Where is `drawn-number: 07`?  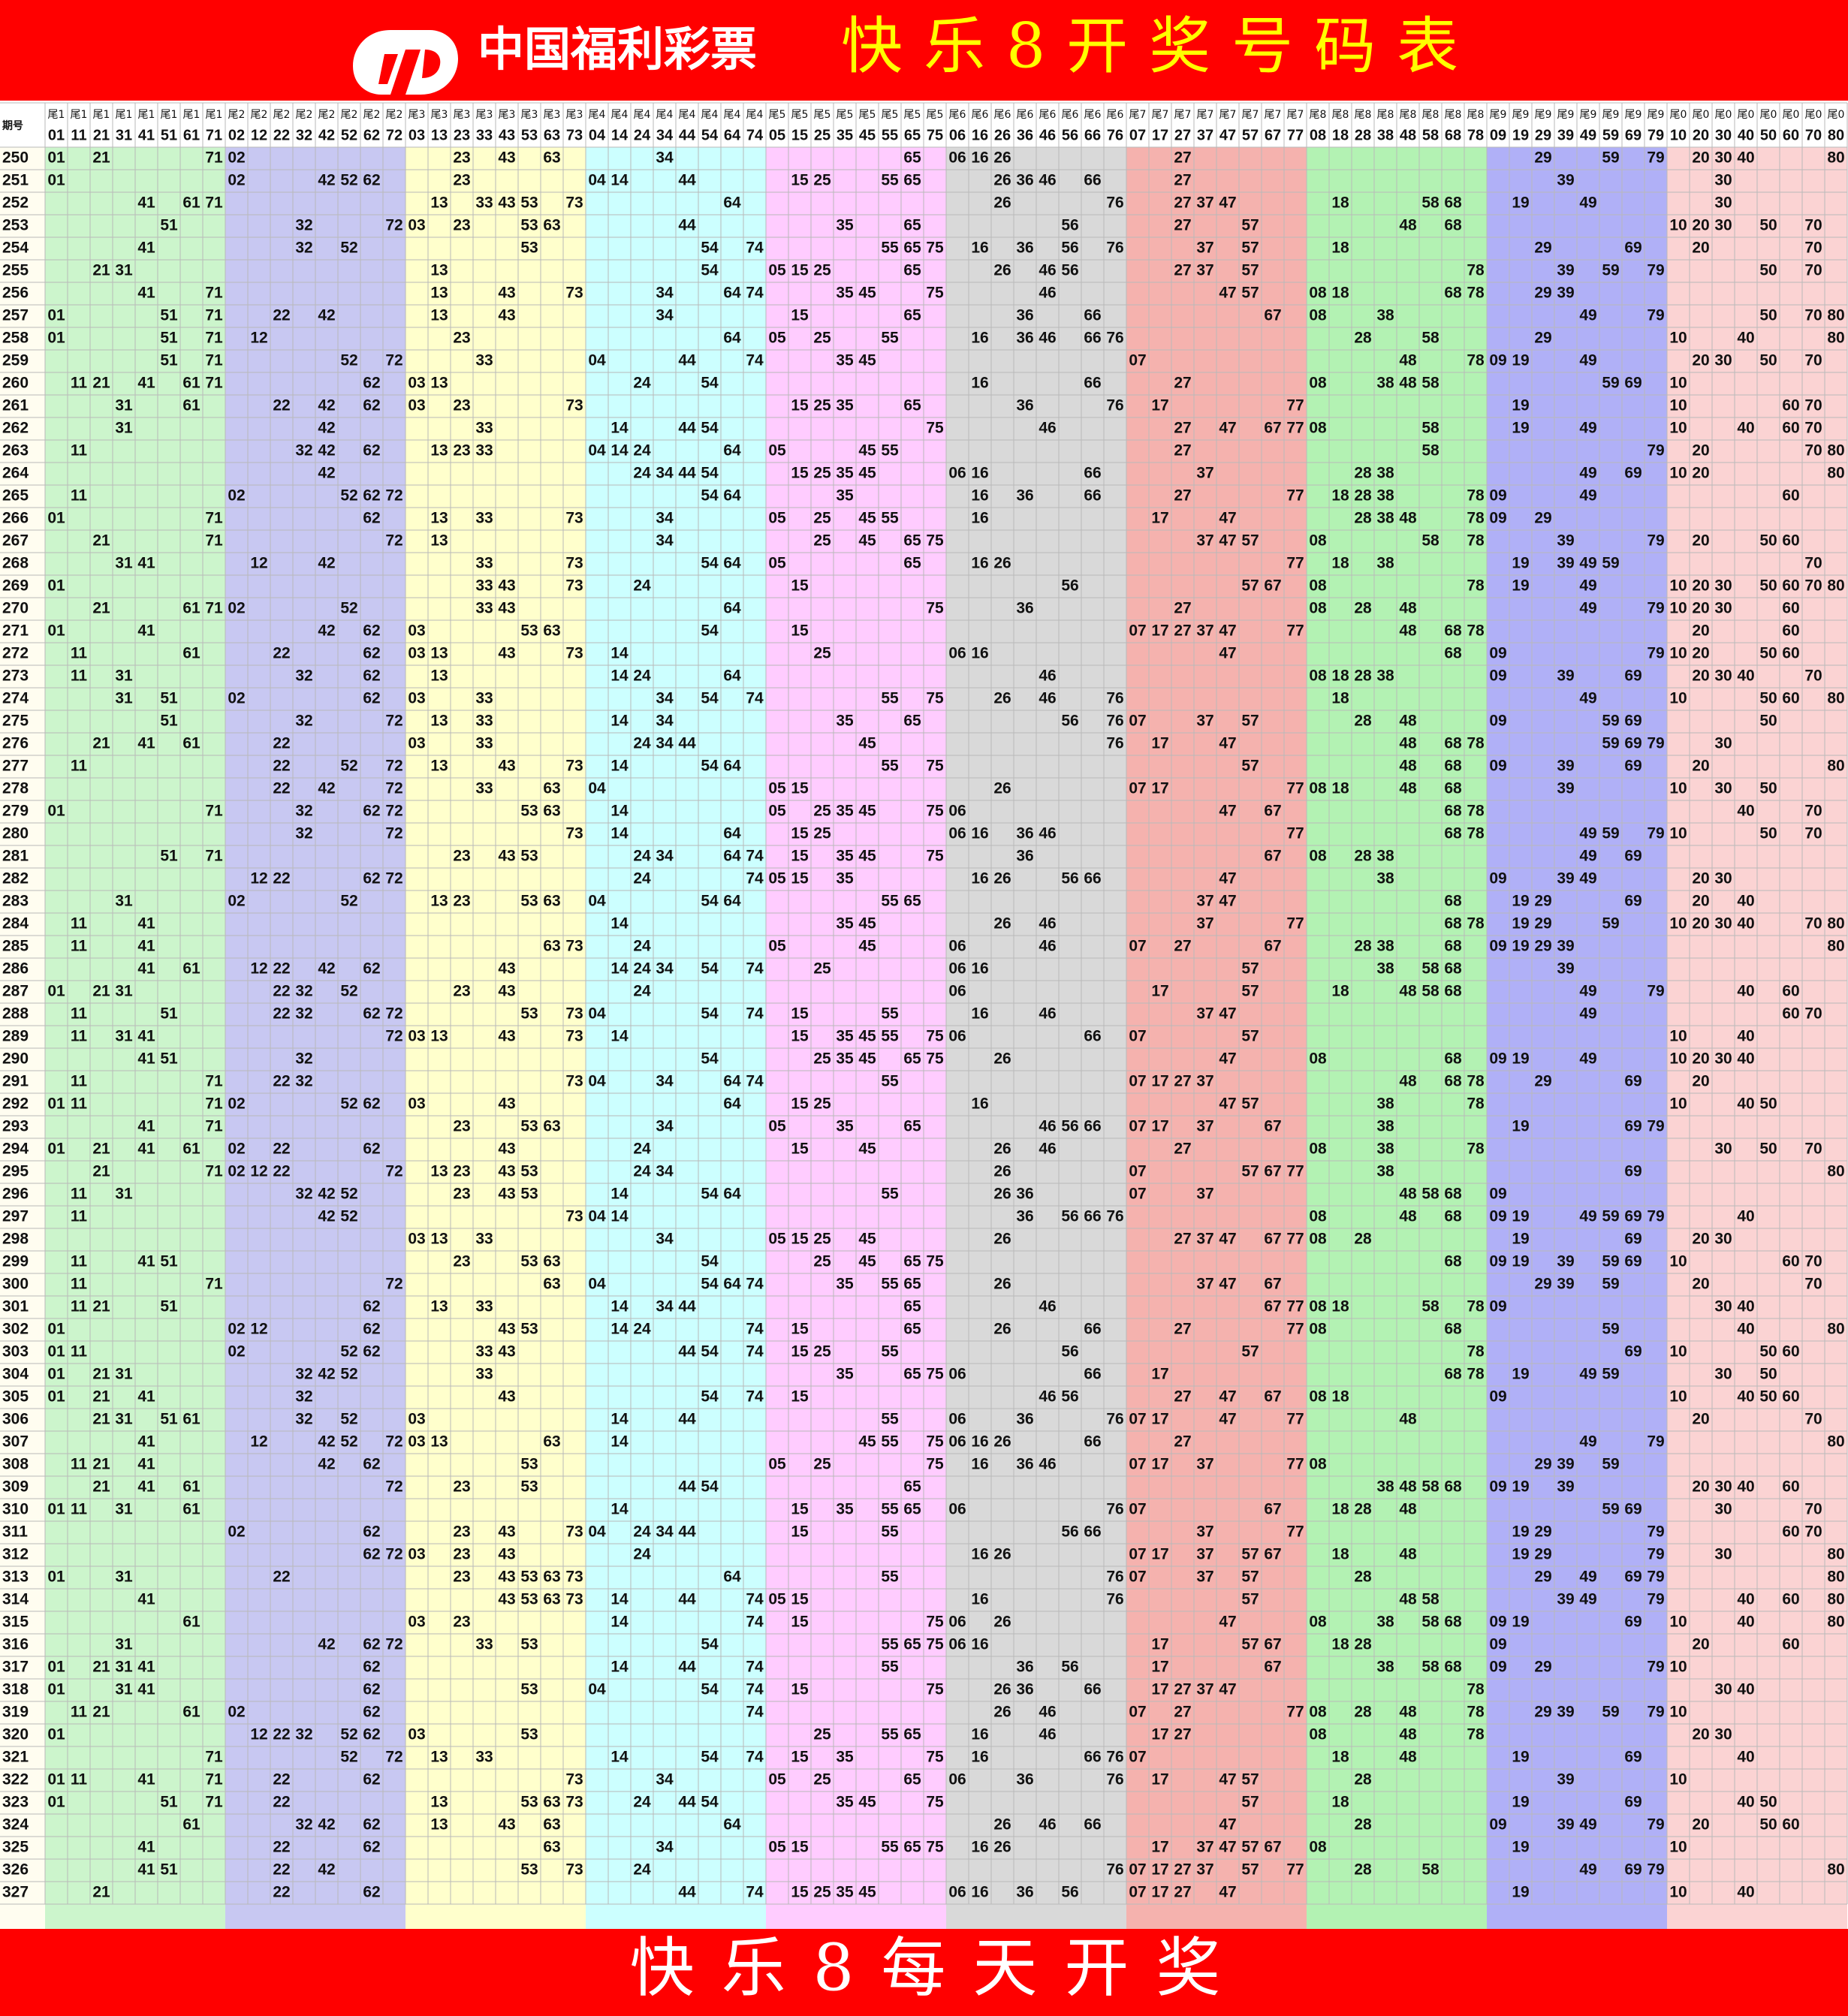 drawn-number: 07 is located at coordinates (1137, 788).